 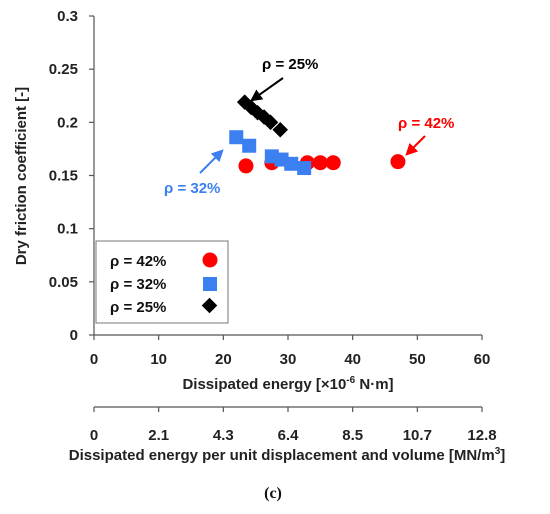 I want to click on y-tick-label: 0.1, so click(x=67, y=229).